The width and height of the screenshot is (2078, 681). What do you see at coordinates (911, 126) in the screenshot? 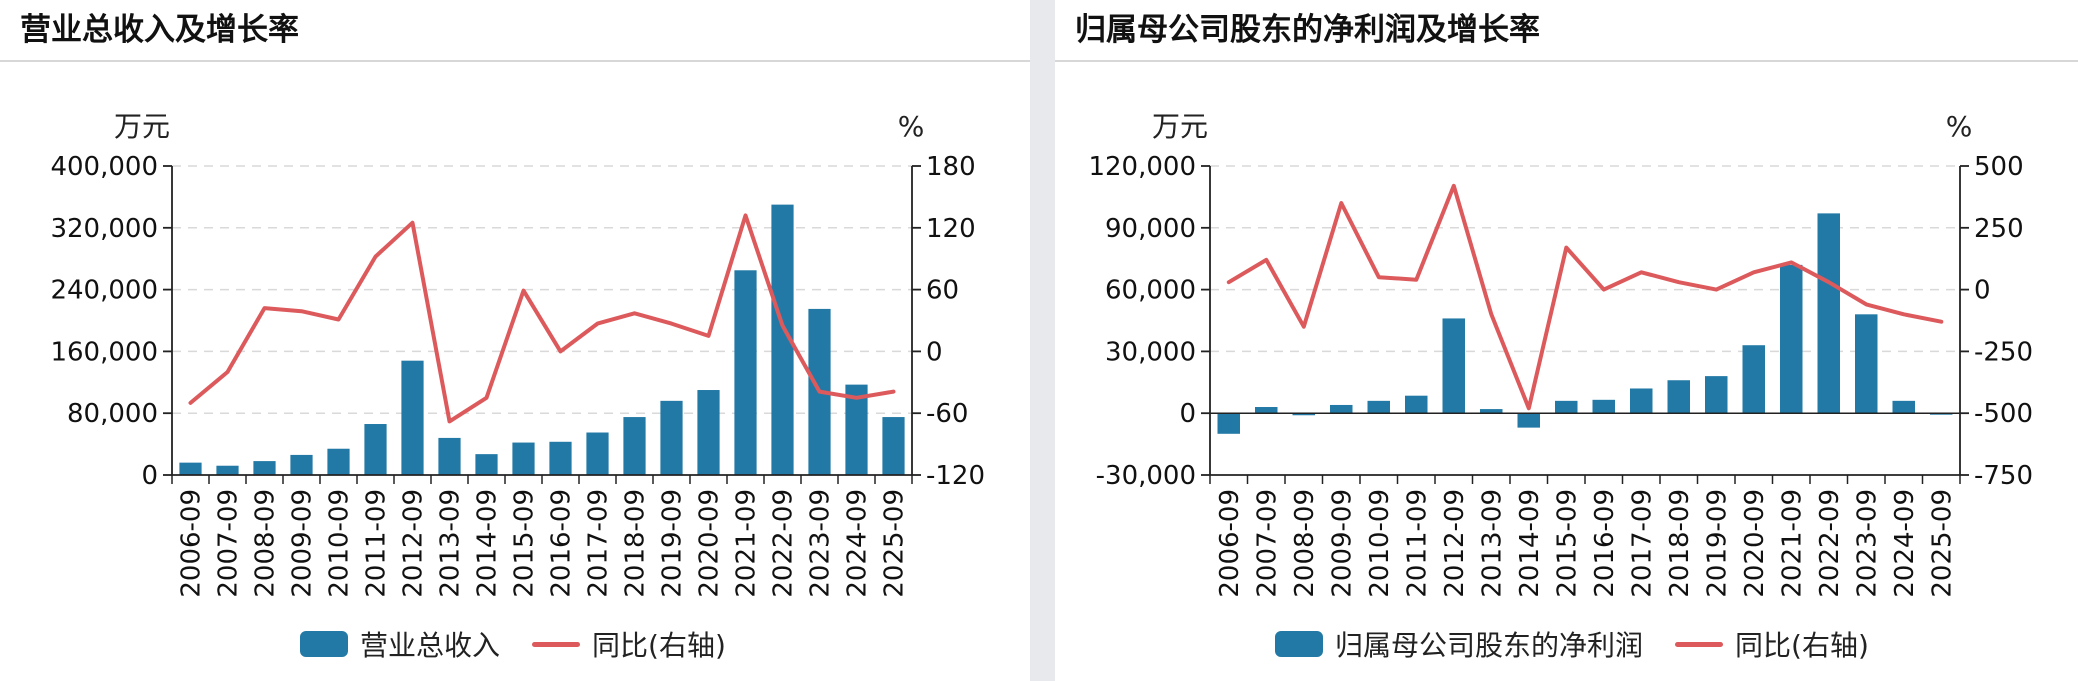
I see `right-axis-unit: %` at bounding box center [911, 126].